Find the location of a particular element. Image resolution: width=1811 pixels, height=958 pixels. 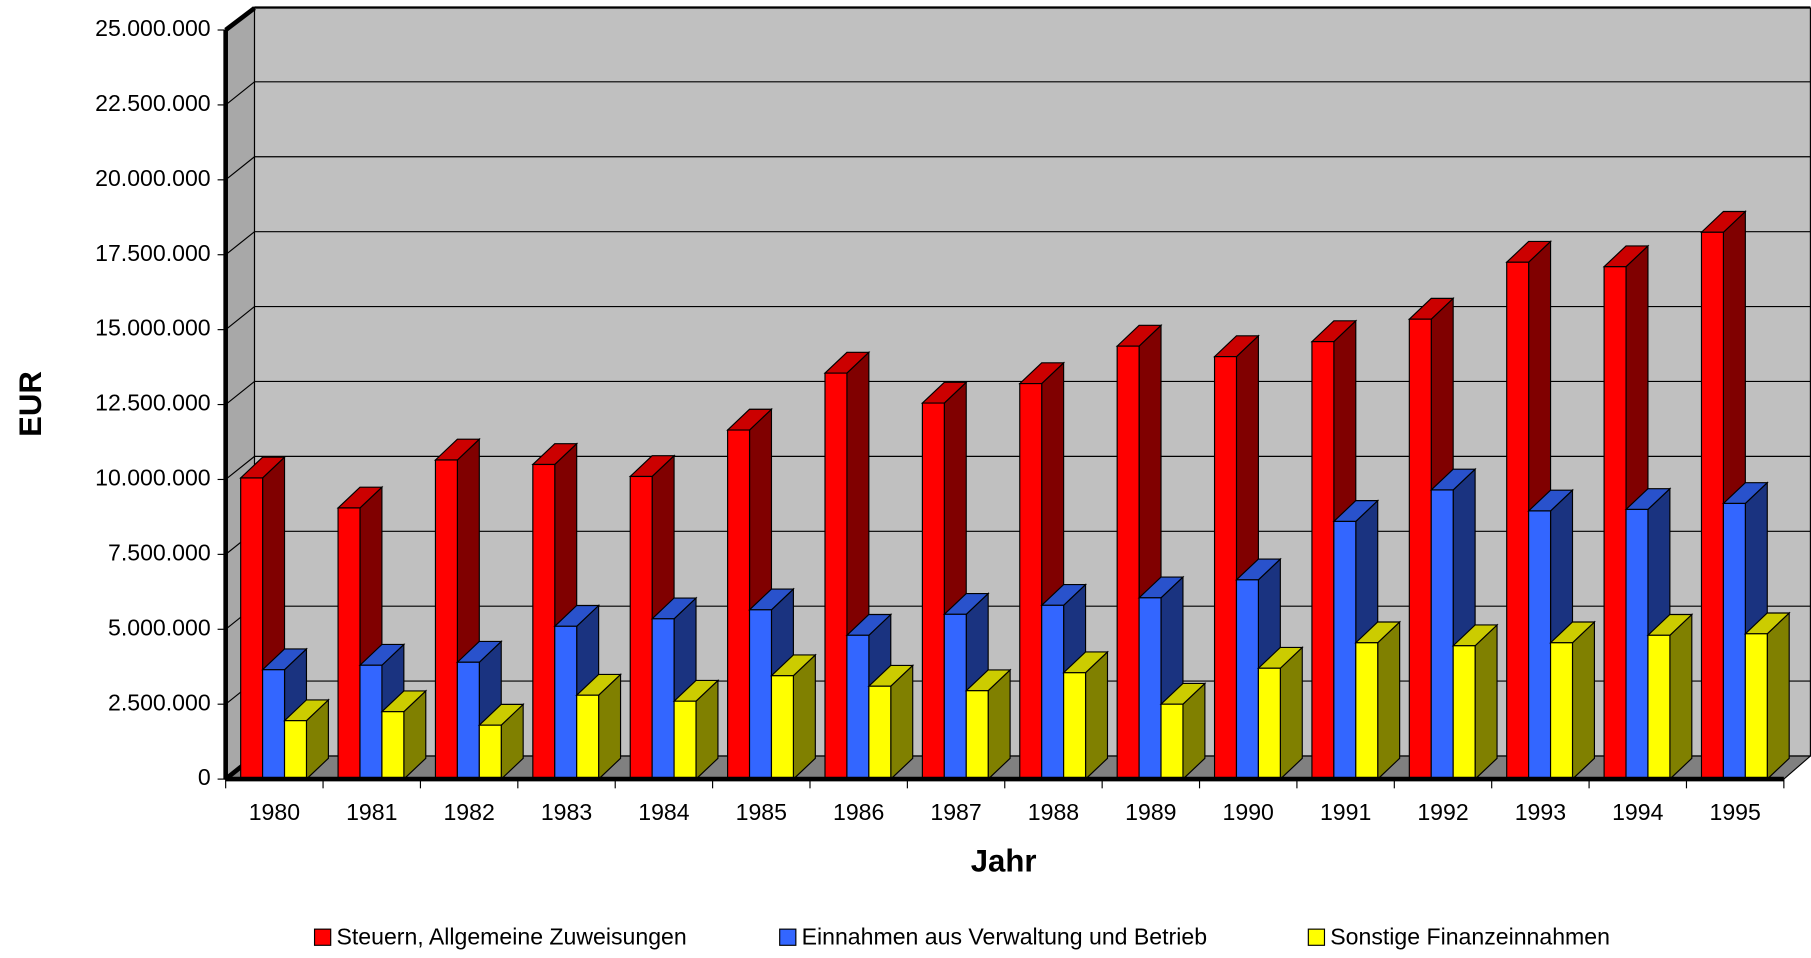

y-tick-label: 20.000.000 is located at coordinates (153, 178).